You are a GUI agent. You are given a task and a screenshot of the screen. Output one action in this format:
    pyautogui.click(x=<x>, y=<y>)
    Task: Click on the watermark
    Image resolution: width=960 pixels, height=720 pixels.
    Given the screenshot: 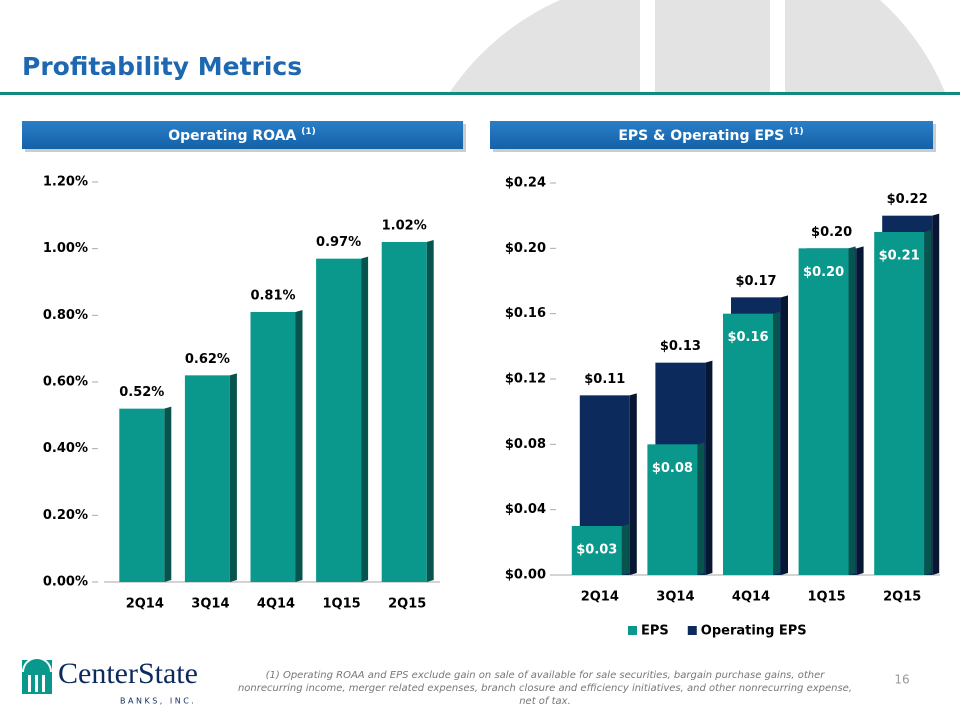 What is the action you would take?
    pyautogui.click(x=697, y=46)
    